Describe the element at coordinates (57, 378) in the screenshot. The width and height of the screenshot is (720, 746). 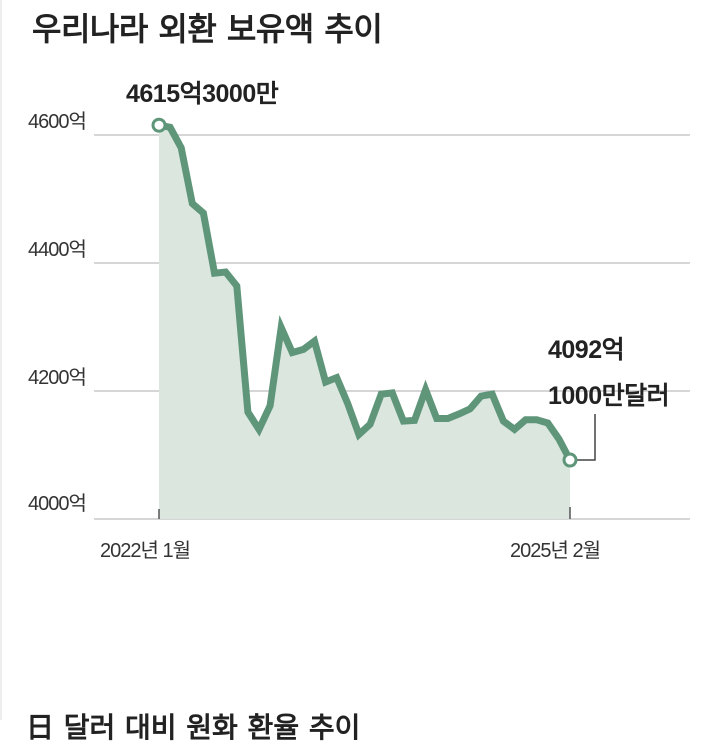
I see `y-tick-4200: 4200억` at that location.